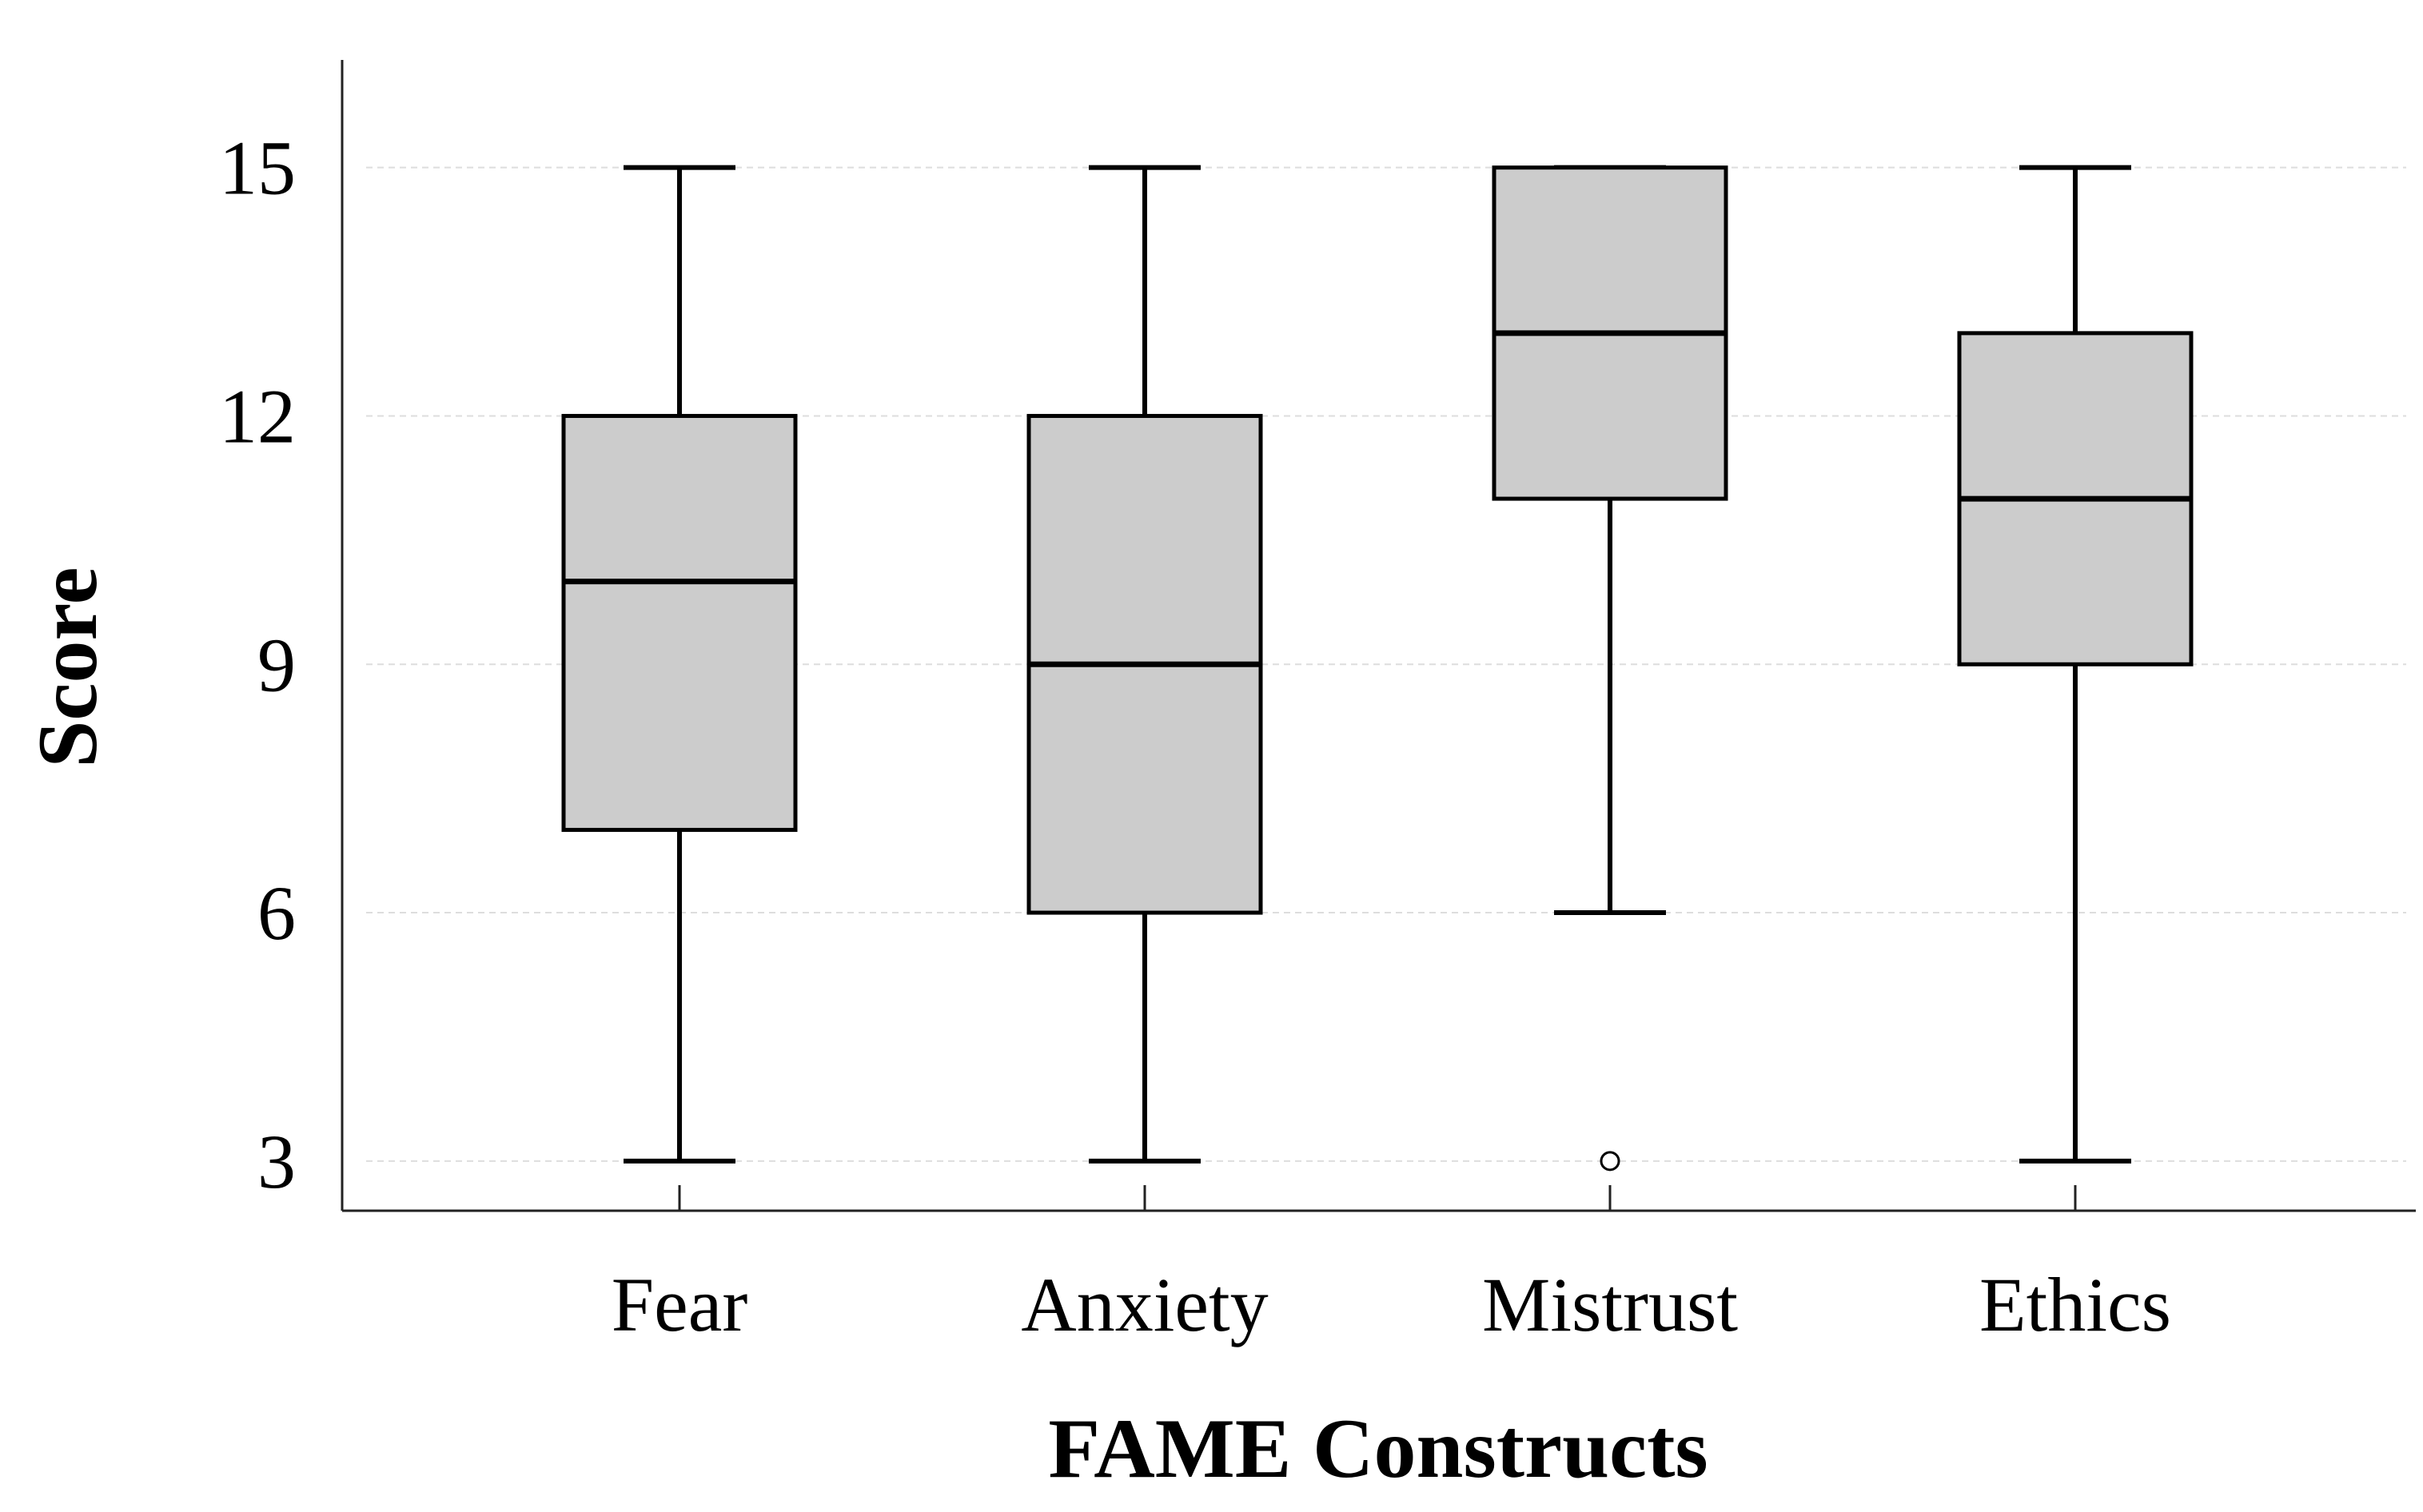 The image size is (2423, 1512). I want to click on x-tick-label: Fear, so click(680, 1304).